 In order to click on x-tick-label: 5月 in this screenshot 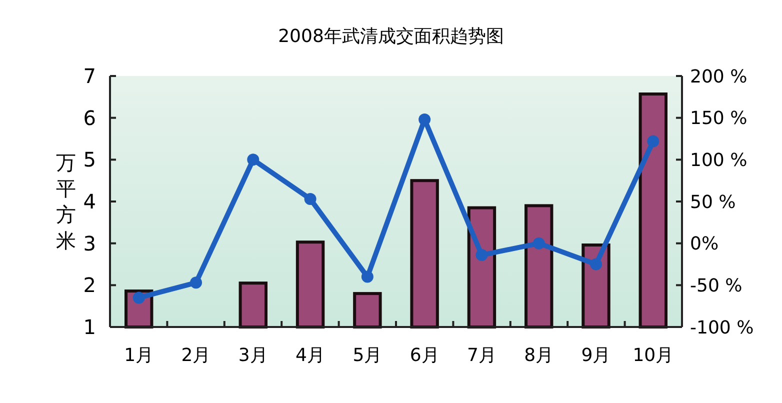, I will do `click(367, 355)`.